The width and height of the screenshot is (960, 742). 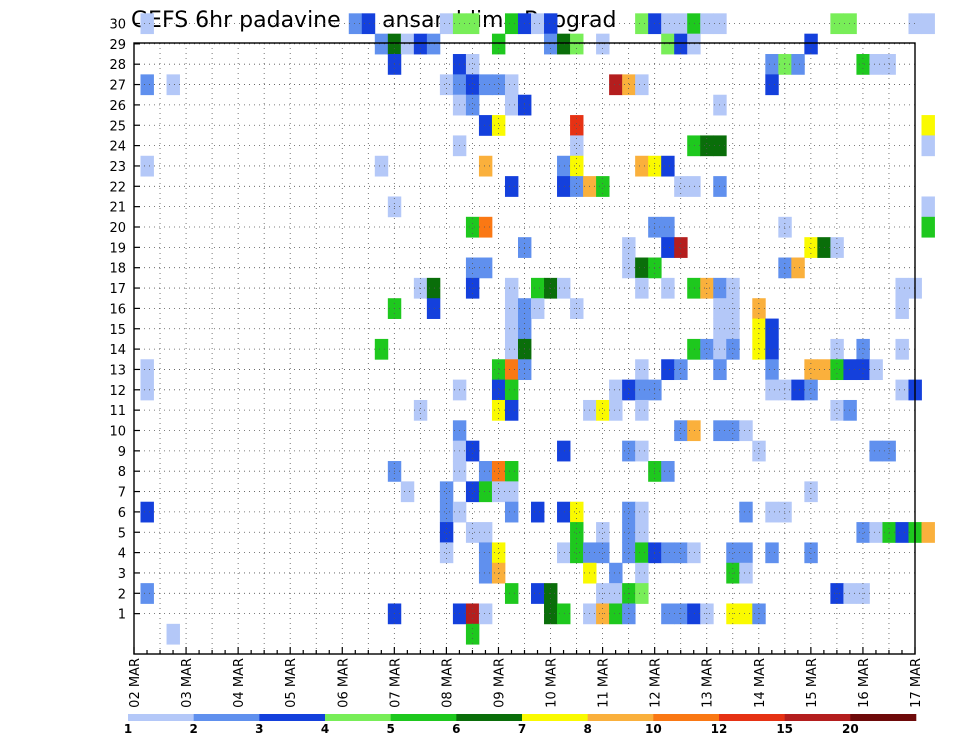 What do you see at coordinates (117, 187) in the screenshot?
I see `y-tick-label: 22` at bounding box center [117, 187].